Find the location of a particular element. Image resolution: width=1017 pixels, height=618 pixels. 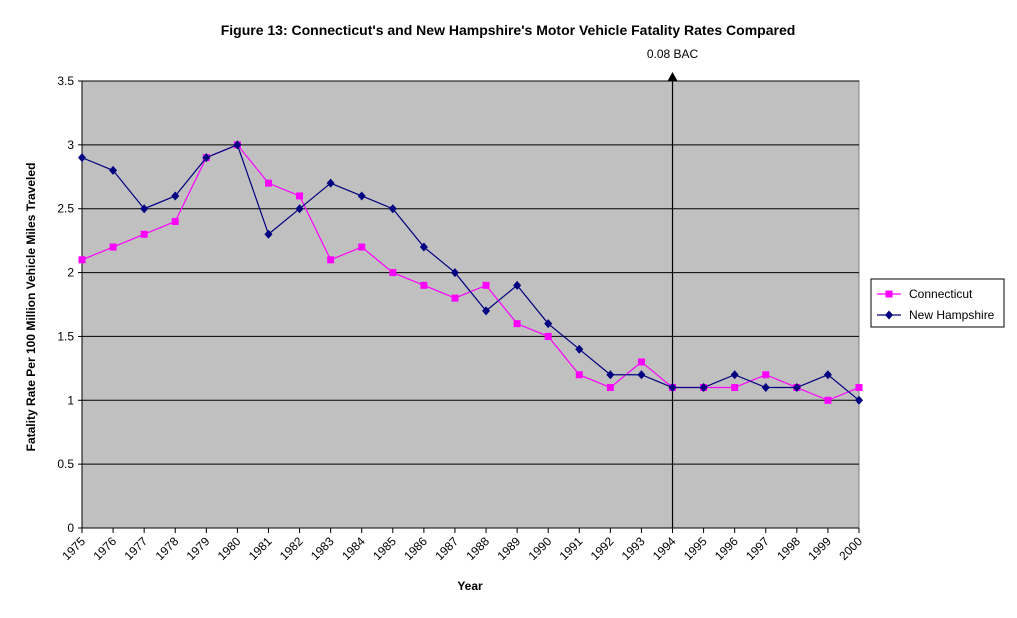

x-tick-label: 1989 is located at coordinates (508, 548).